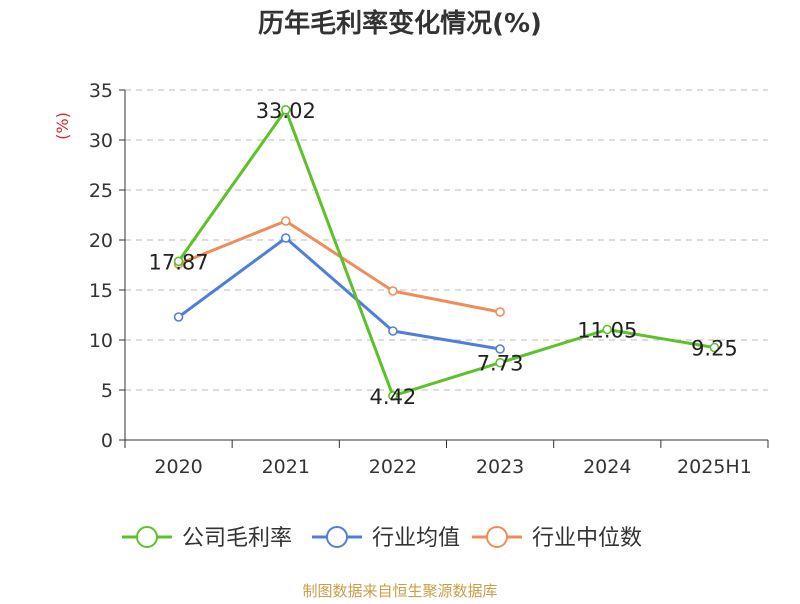 The height and width of the screenshot is (604, 800). I want to click on data-label: 7.73, so click(500, 364).